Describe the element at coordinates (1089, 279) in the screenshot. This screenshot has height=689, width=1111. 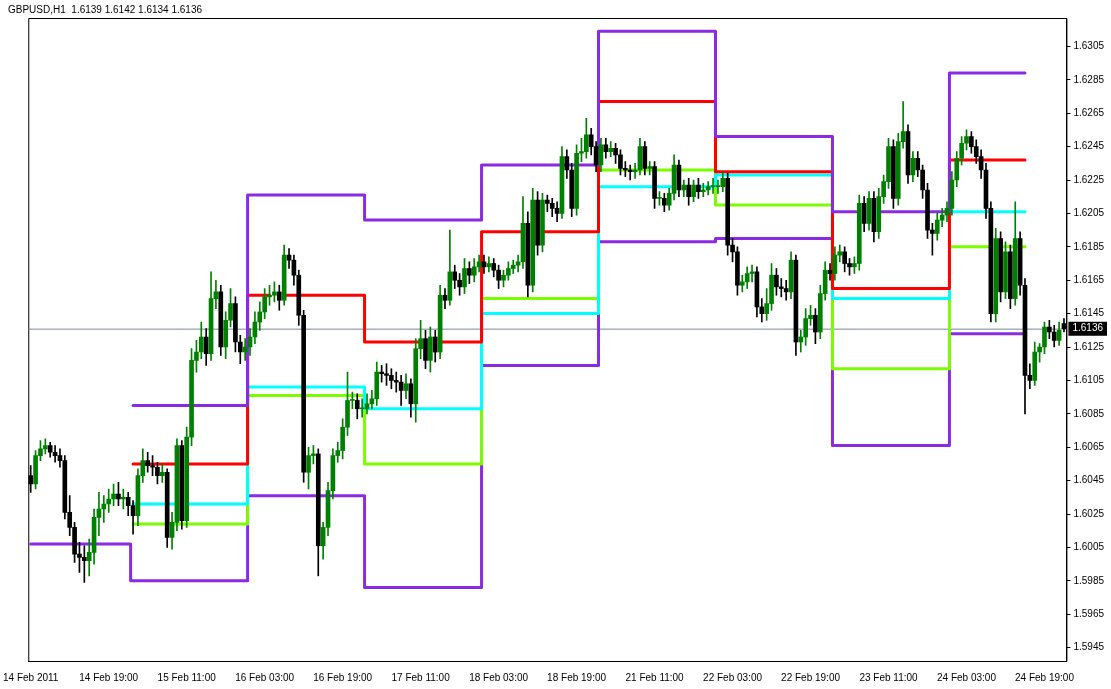
I see `y-tick-label: 1.6165` at that location.